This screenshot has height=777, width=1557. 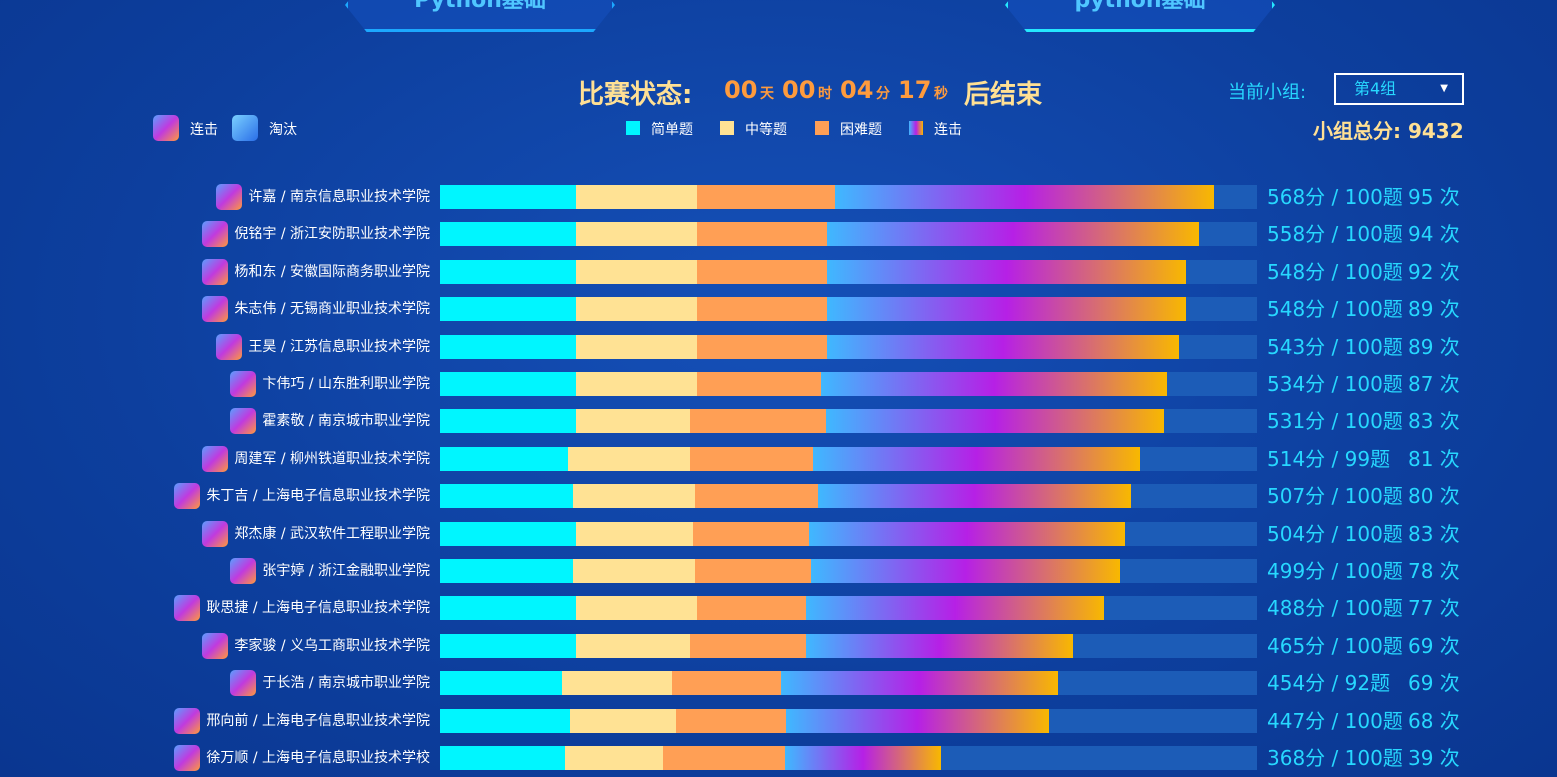 What do you see at coordinates (822, 128) in the screenshot?
I see `legend-swatch` at bounding box center [822, 128].